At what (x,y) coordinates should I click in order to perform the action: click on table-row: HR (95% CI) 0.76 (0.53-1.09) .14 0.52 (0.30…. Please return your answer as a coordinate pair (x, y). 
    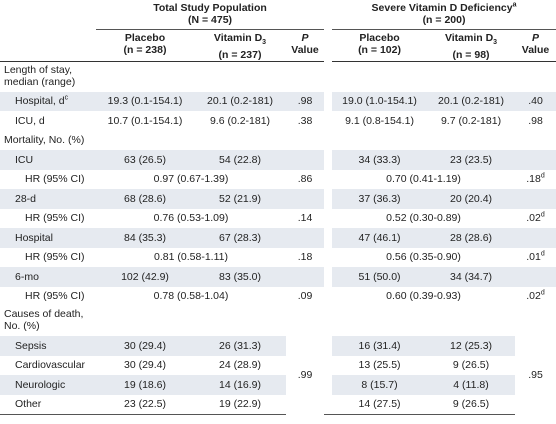
    Looking at the image, I should click on (278, 218).